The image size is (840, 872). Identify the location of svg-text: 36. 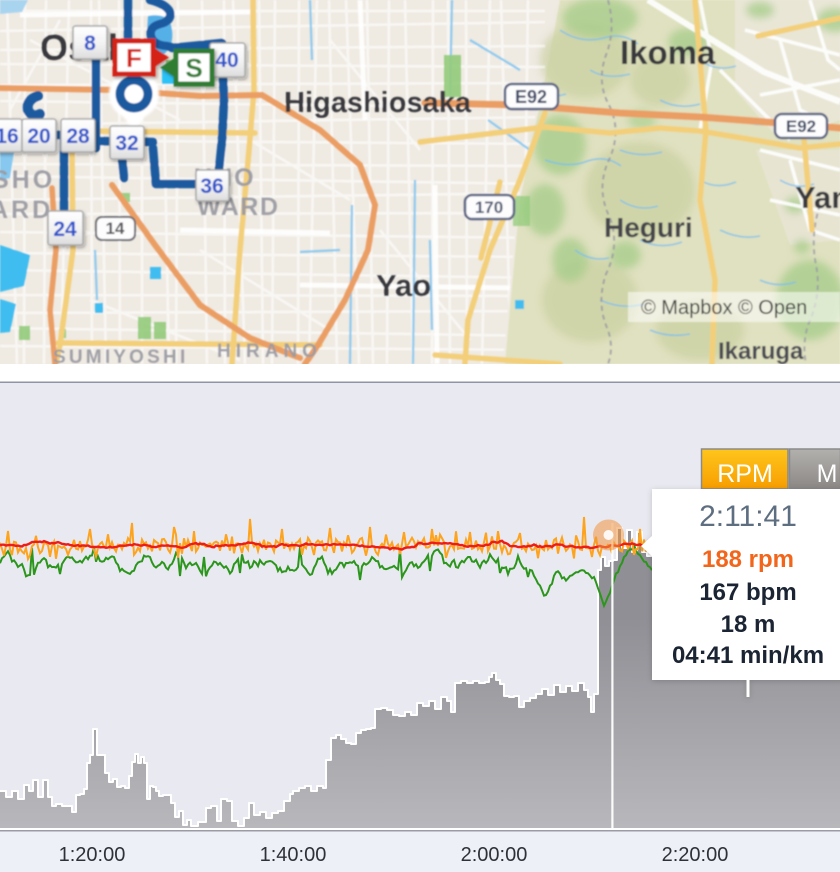
(211, 186).